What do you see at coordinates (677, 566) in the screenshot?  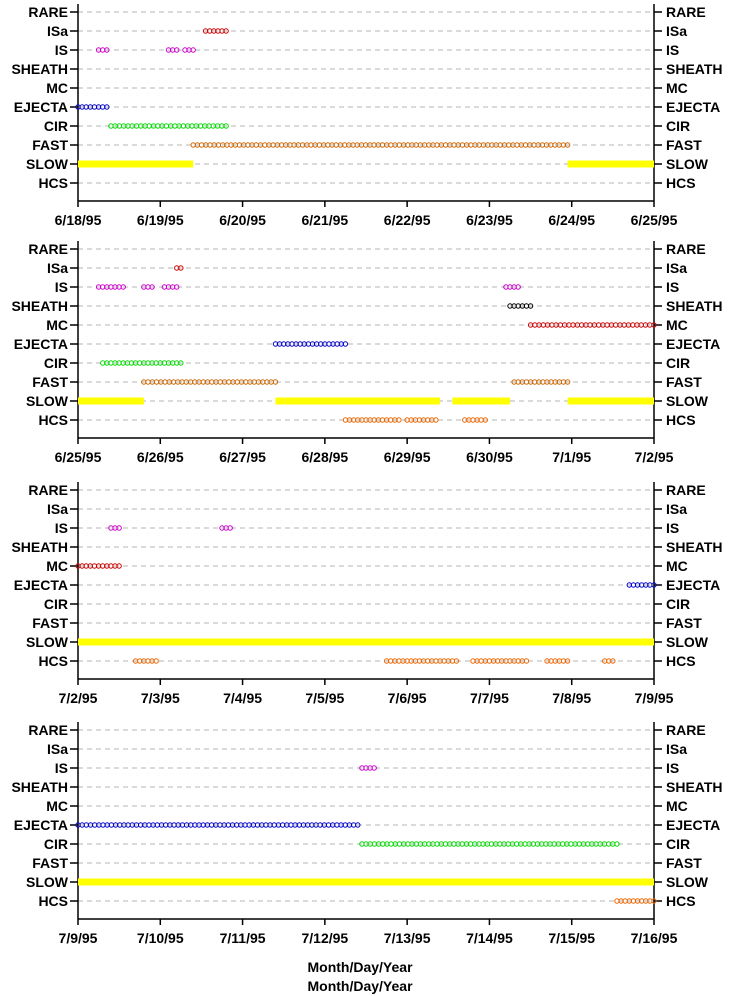 I see `category-label-right: MC` at bounding box center [677, 566].